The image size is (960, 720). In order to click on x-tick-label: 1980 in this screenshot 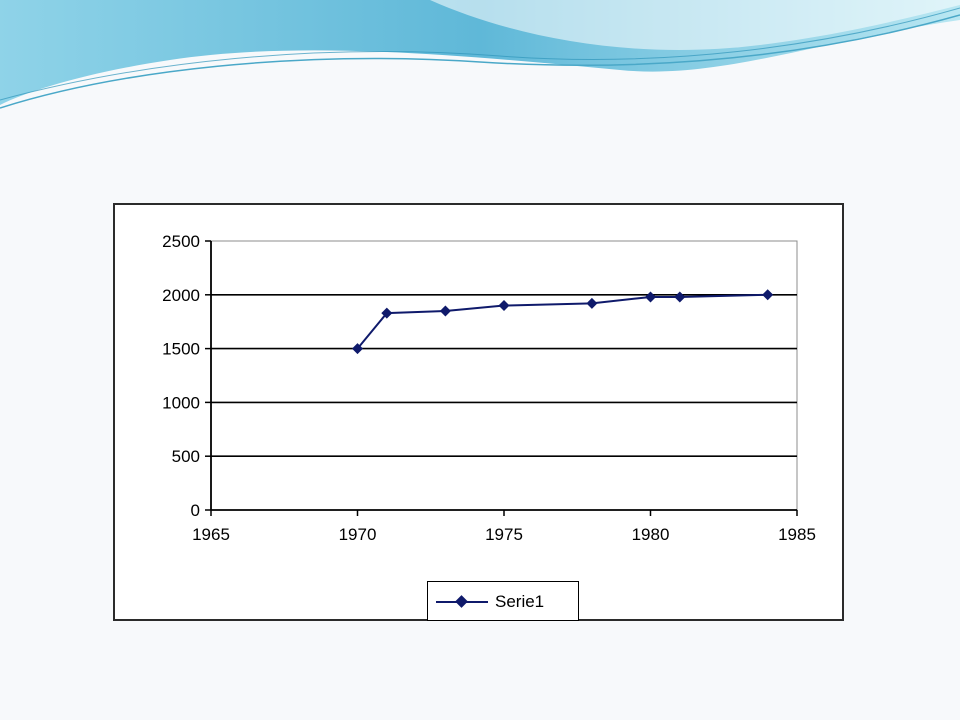, I will do `click(651, 534)`.